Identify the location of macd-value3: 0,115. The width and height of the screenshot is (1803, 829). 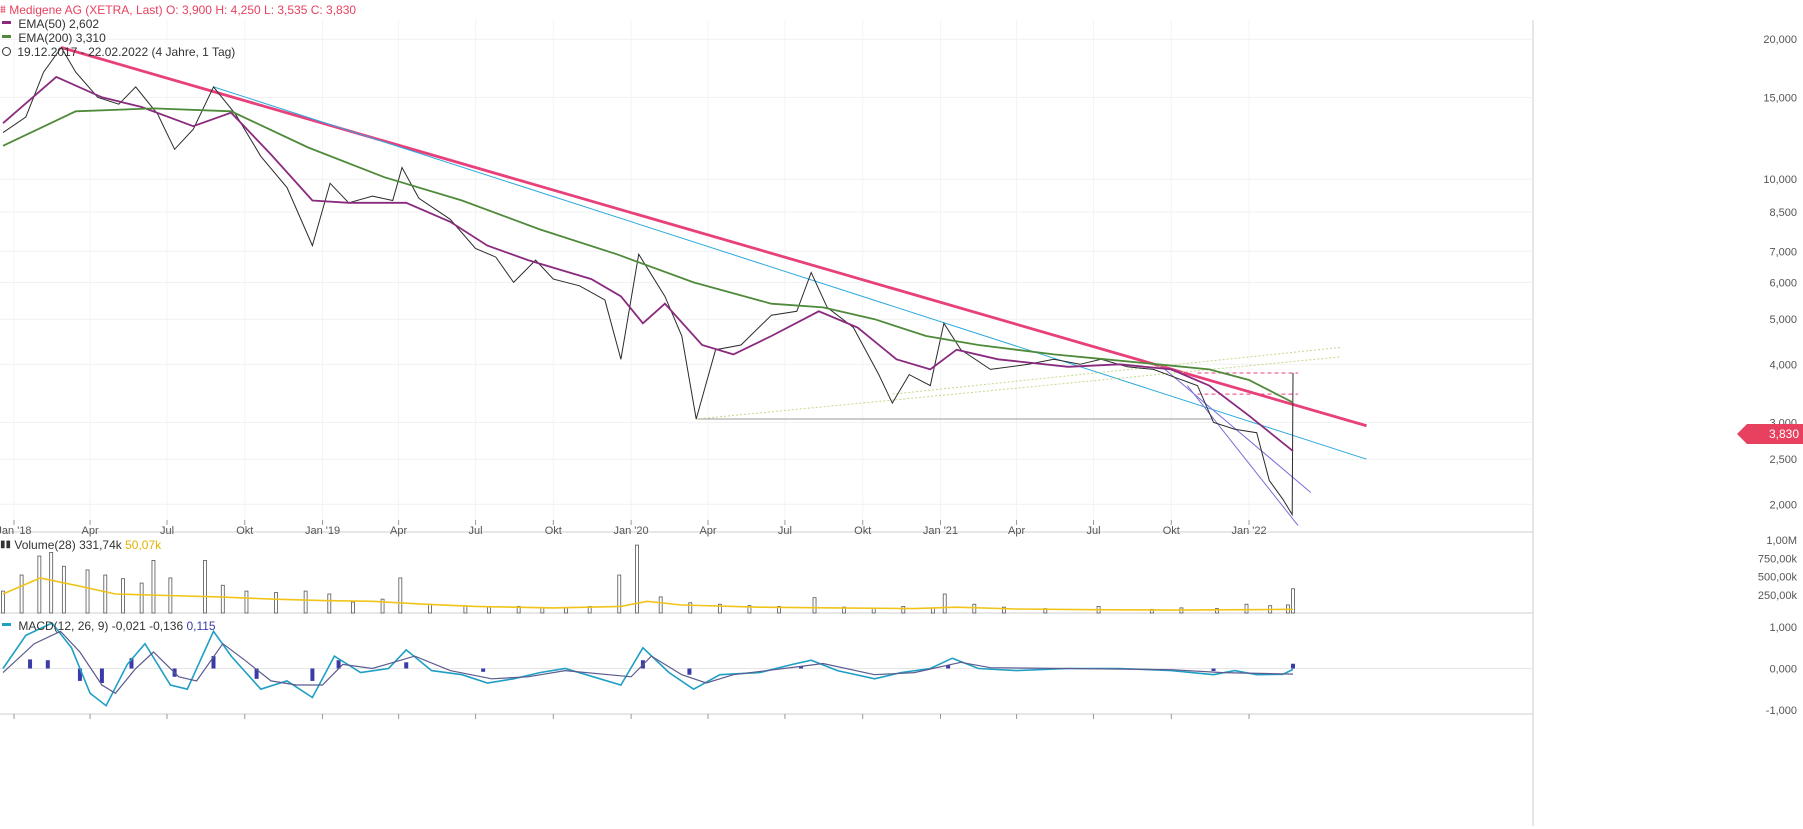
(201, 625).